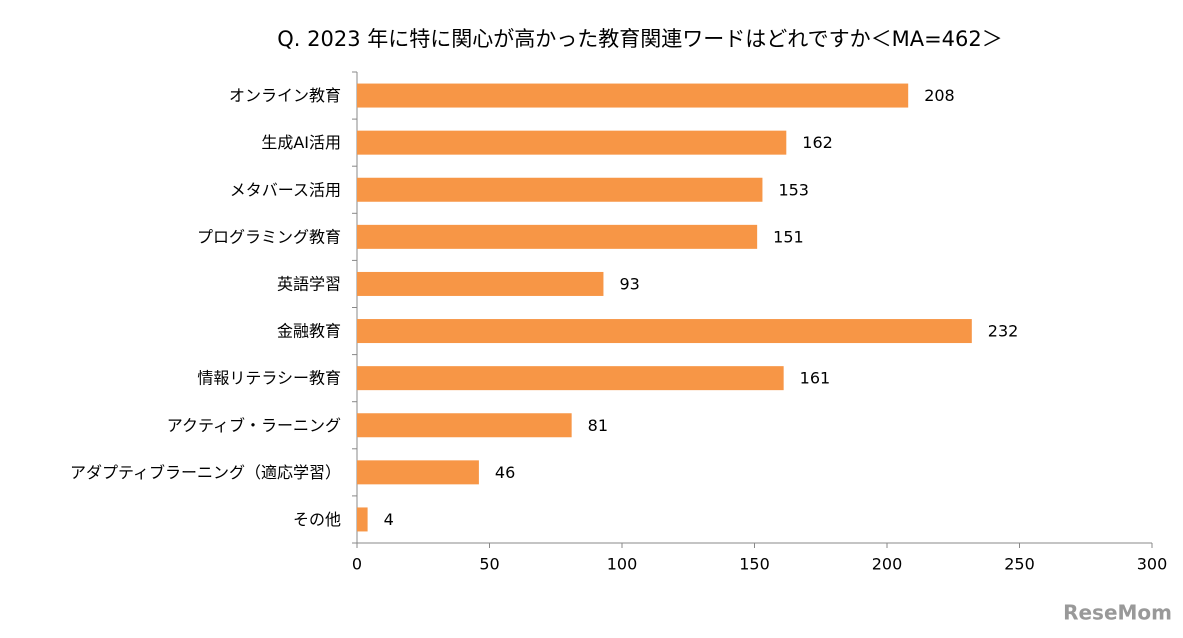 The height and width of the screenshot is (638, 1183). I want to click on data-label: 232, so click(1003, 331).